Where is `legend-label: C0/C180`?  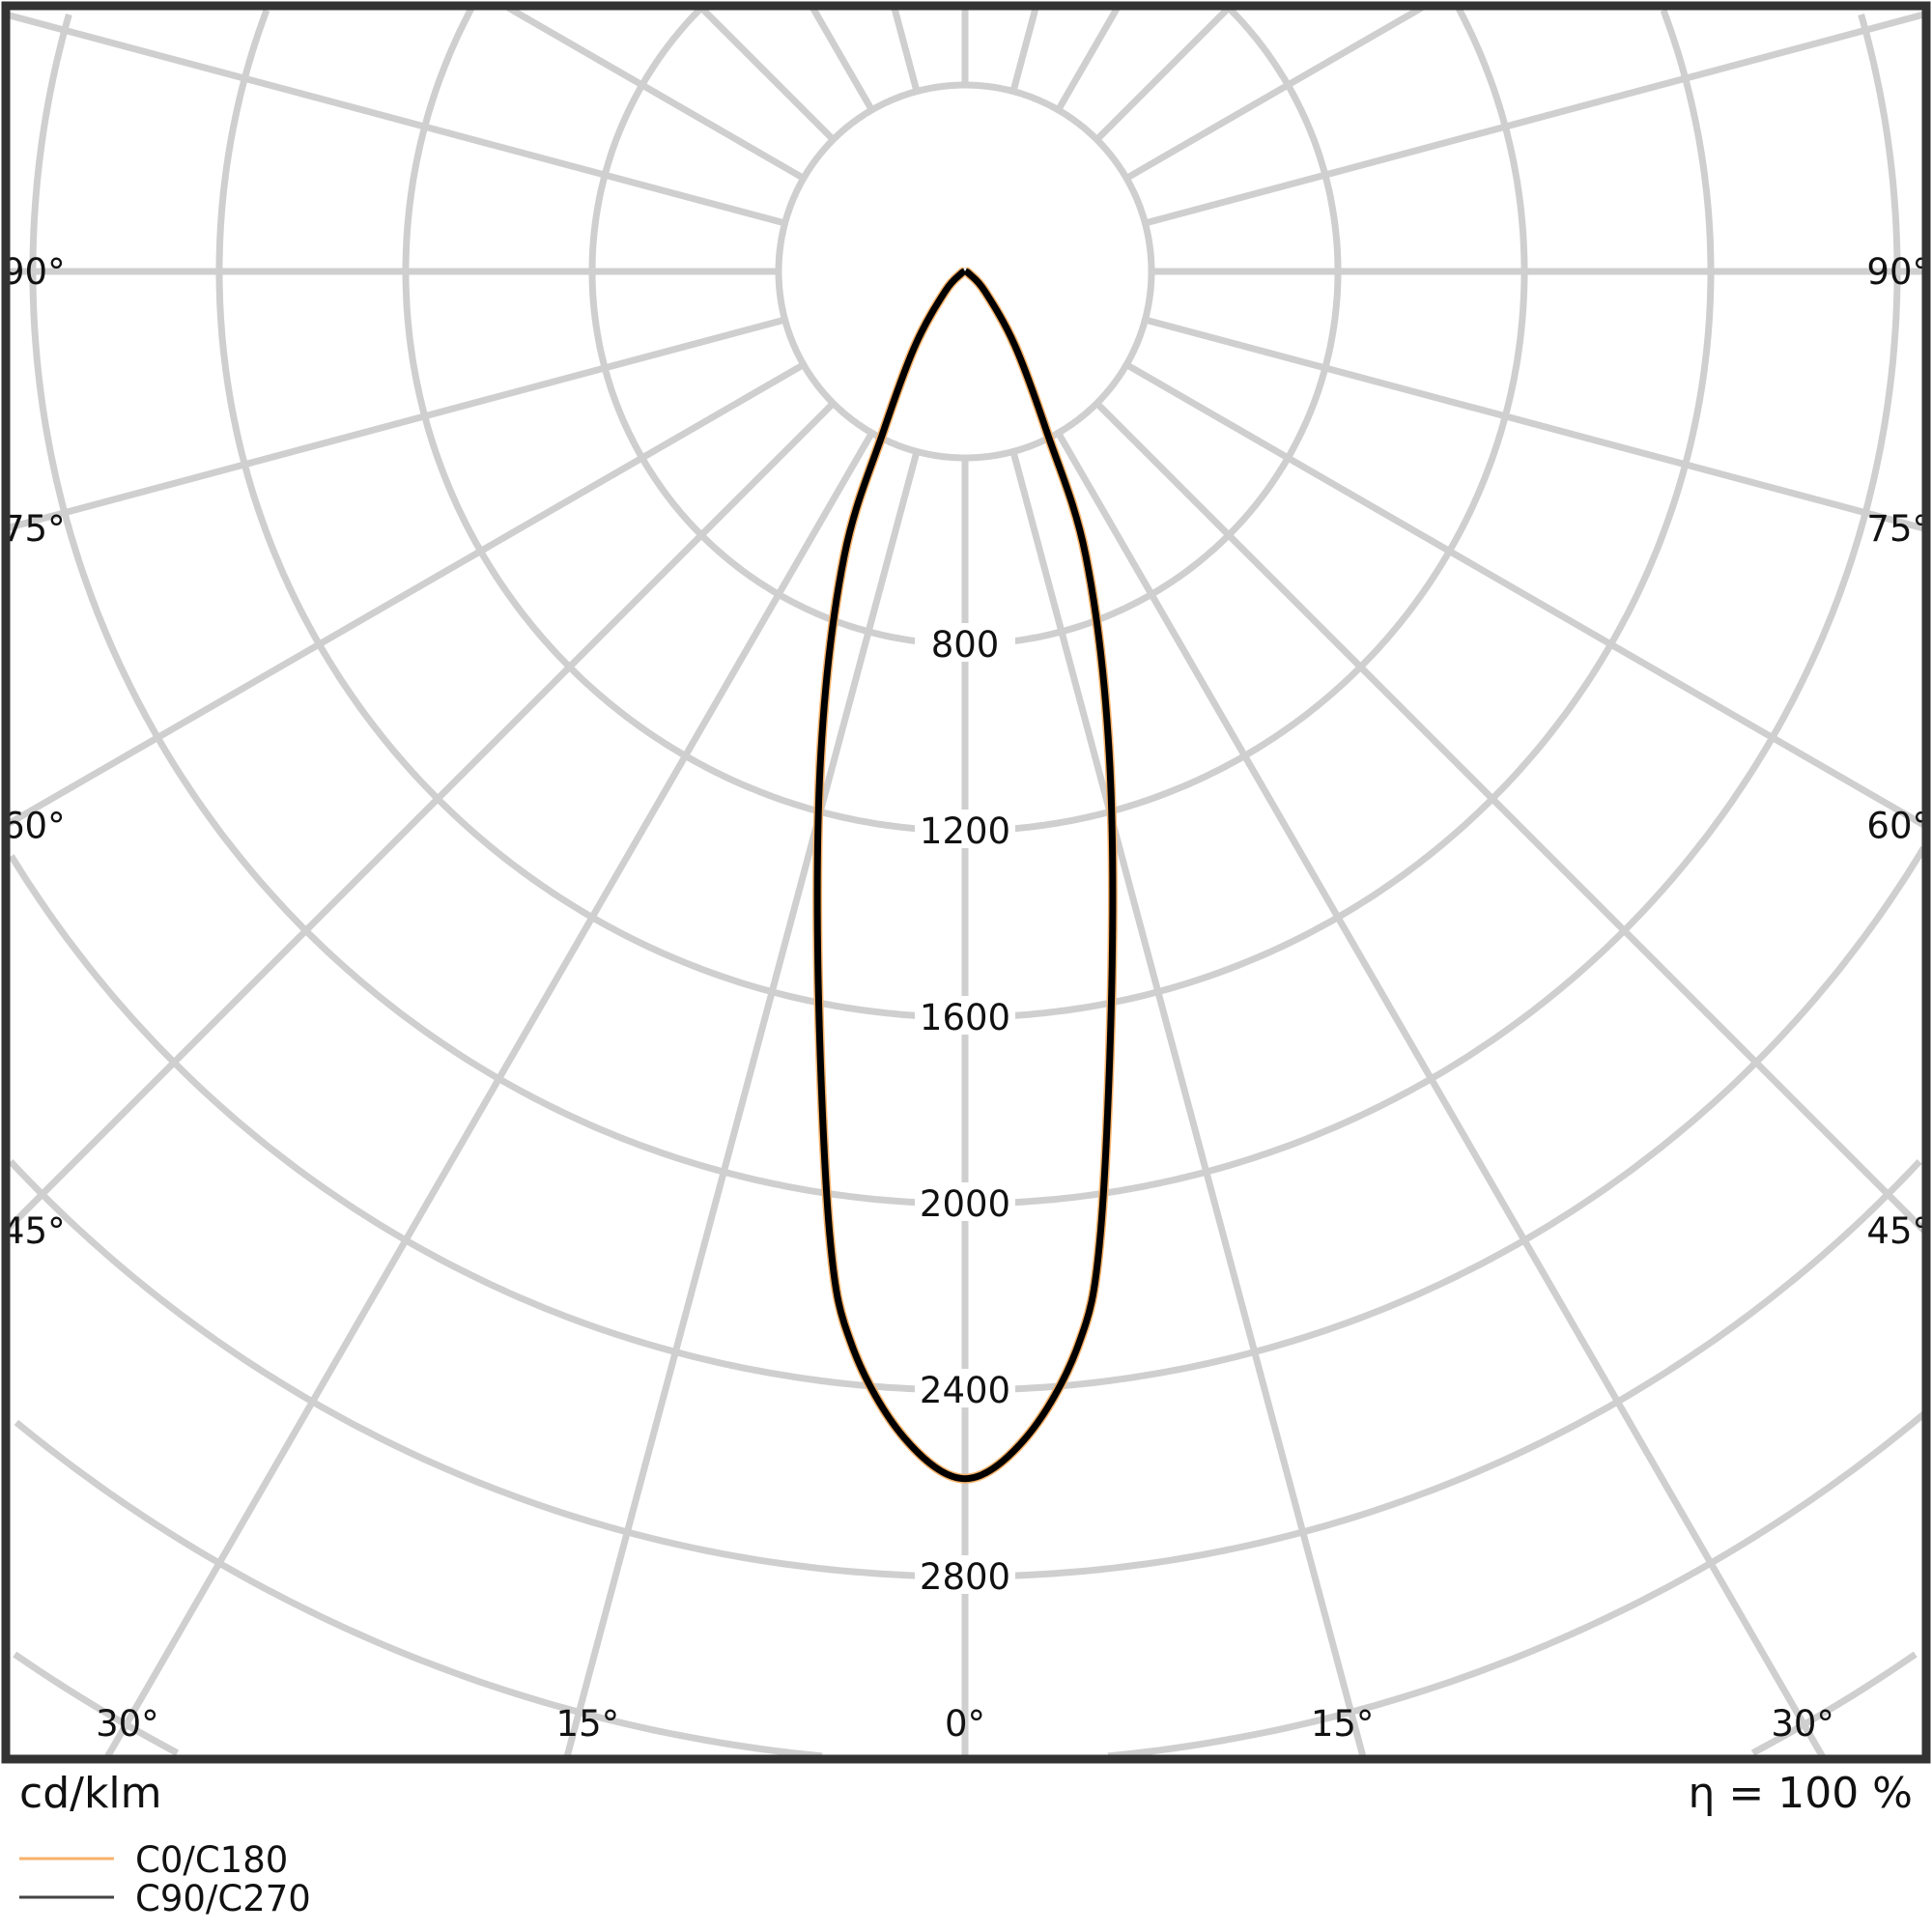
legend-label: C0/C180 is located at coordinates (211, 1860).